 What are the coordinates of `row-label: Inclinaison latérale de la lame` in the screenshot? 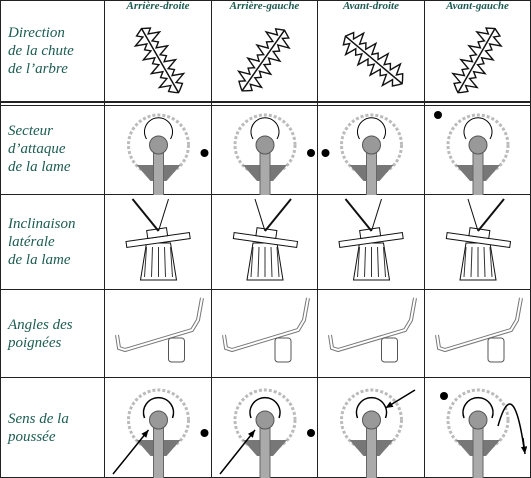 It's located at (52, 242).